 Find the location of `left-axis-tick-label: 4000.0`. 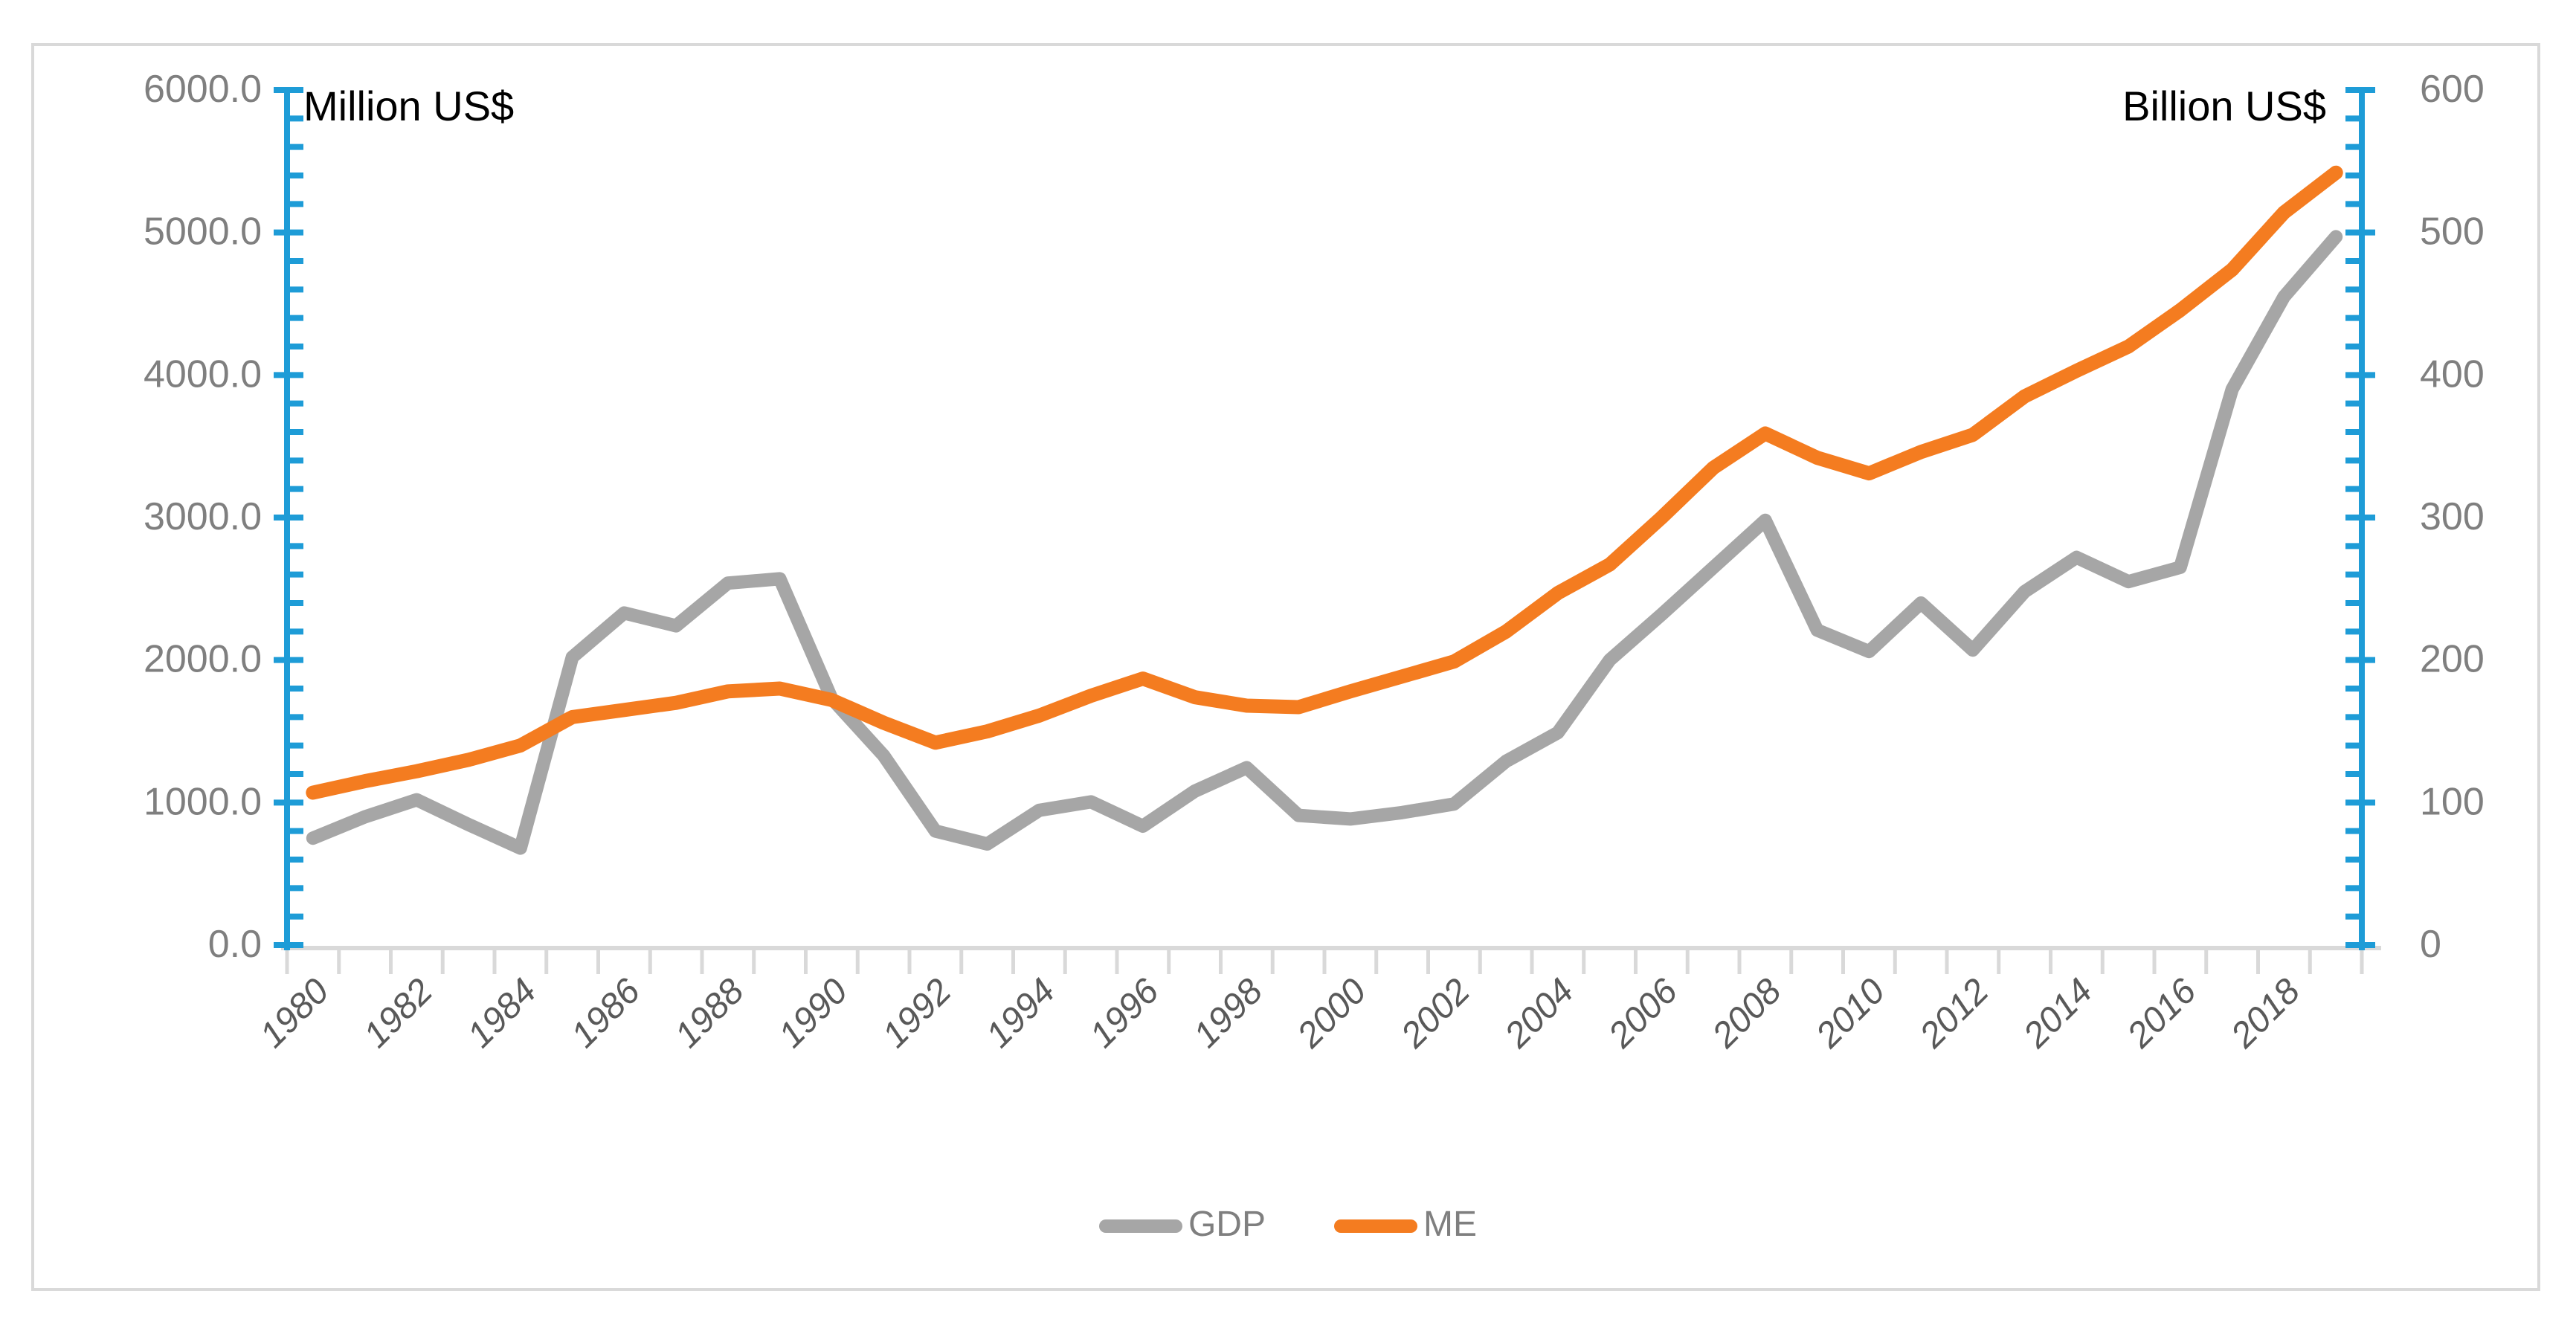

left-axis-tick-label: 4000.0 is located at coordinates (203, 374).